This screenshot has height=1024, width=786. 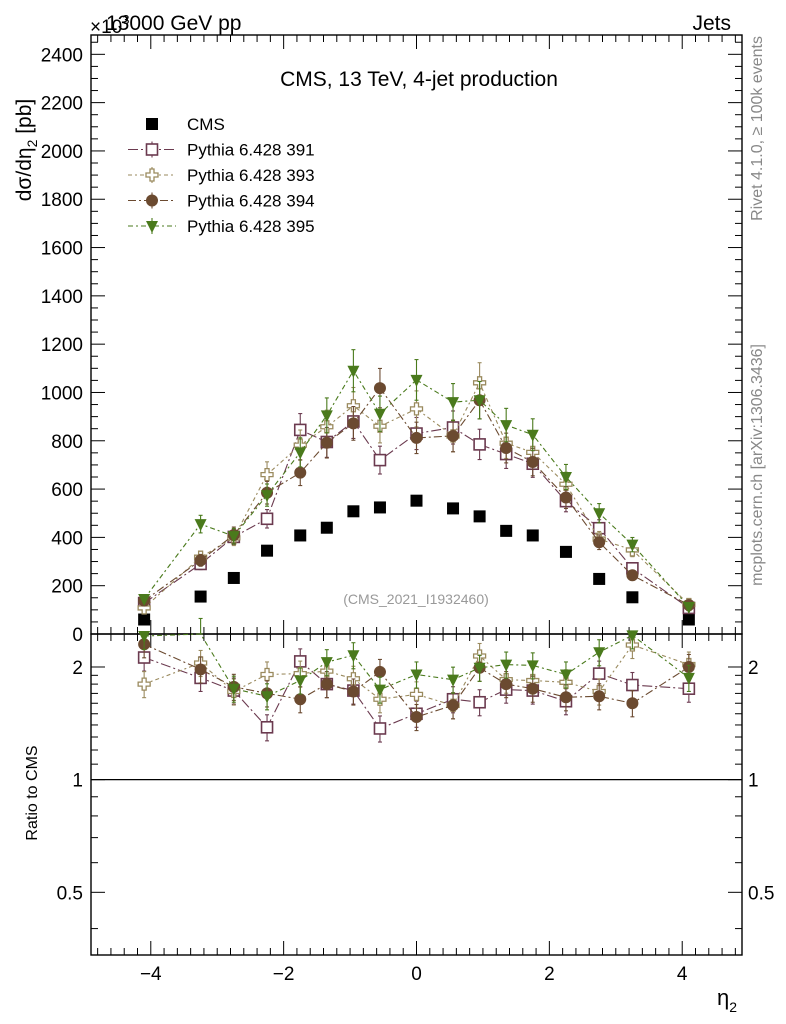 What do you see at coordinates (711, 23) in the screenshot?
I see `header-jets-label: Jets` at bounding box center [711, 23].